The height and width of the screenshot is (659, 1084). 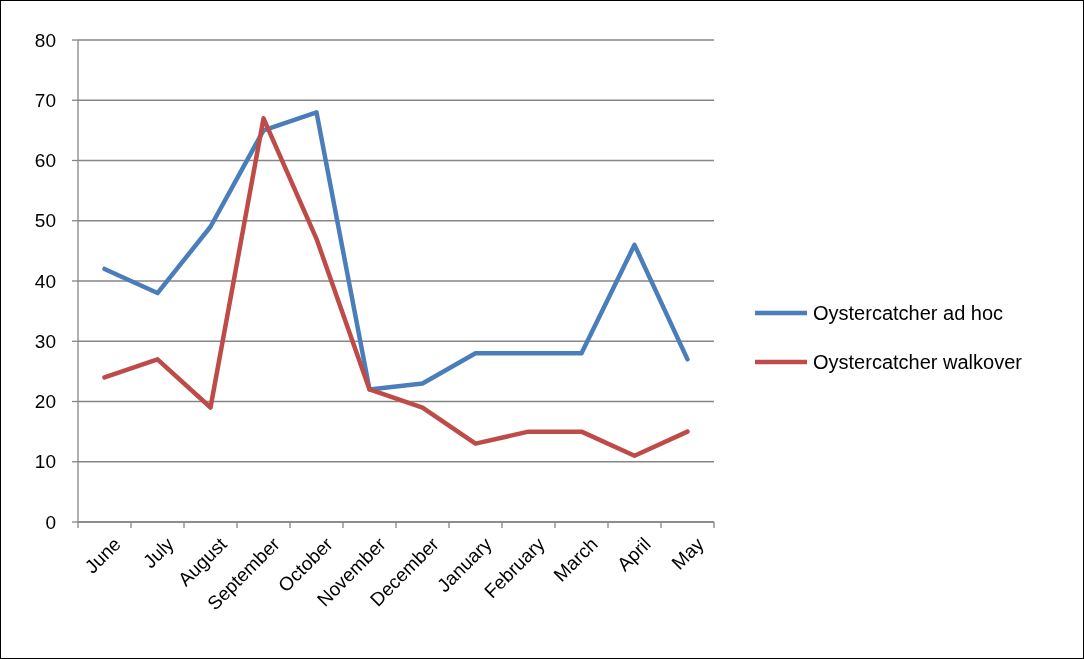 What do you see at coordinates (45, 221) in the screenshot?
I see `y-tick-label: 50` at bounding box center [45, 221].